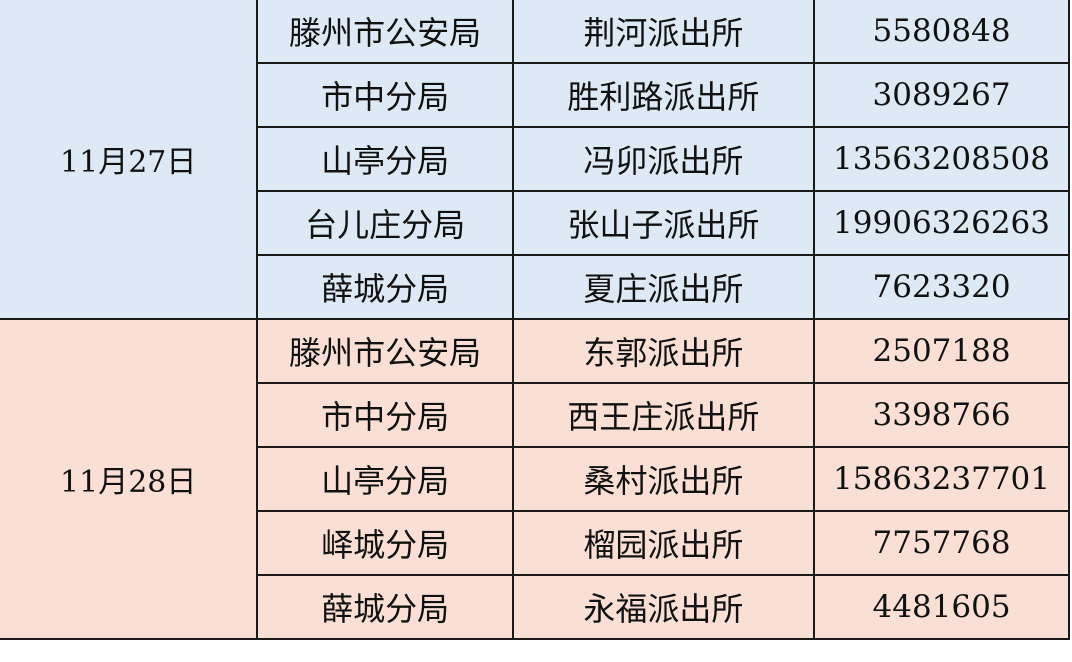 The image size is (1072, 662). I want to click on station-cell: 西王庄派出所, so click(663, 415).